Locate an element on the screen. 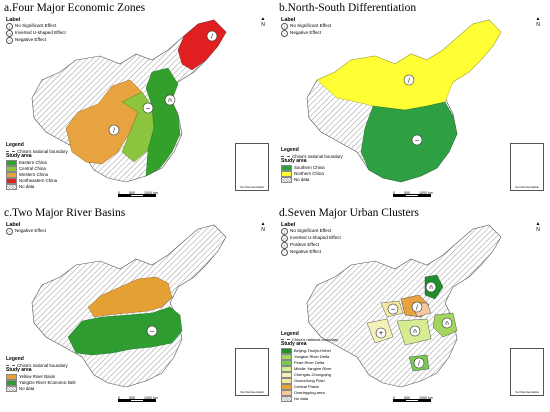 This screenshot has width=550, height=412. china-map: /− is located at coordinates (404, 101).